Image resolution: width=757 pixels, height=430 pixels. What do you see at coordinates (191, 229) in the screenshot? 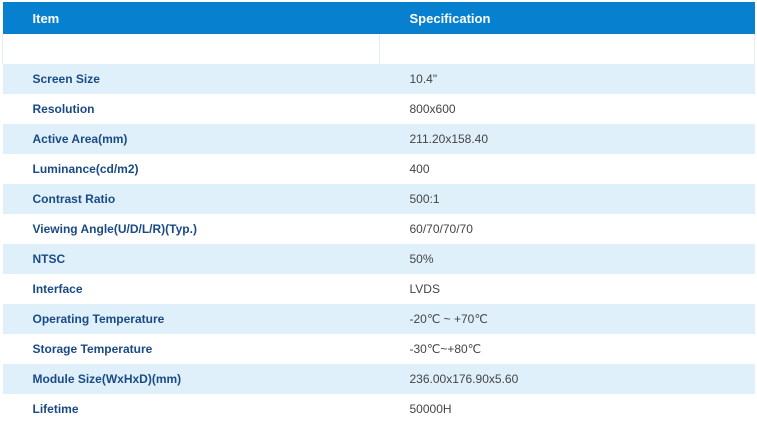
I see `row-item-label: Viewing Angle(U/D/L/R)(Typ.)` at bounding box center [191, 229].